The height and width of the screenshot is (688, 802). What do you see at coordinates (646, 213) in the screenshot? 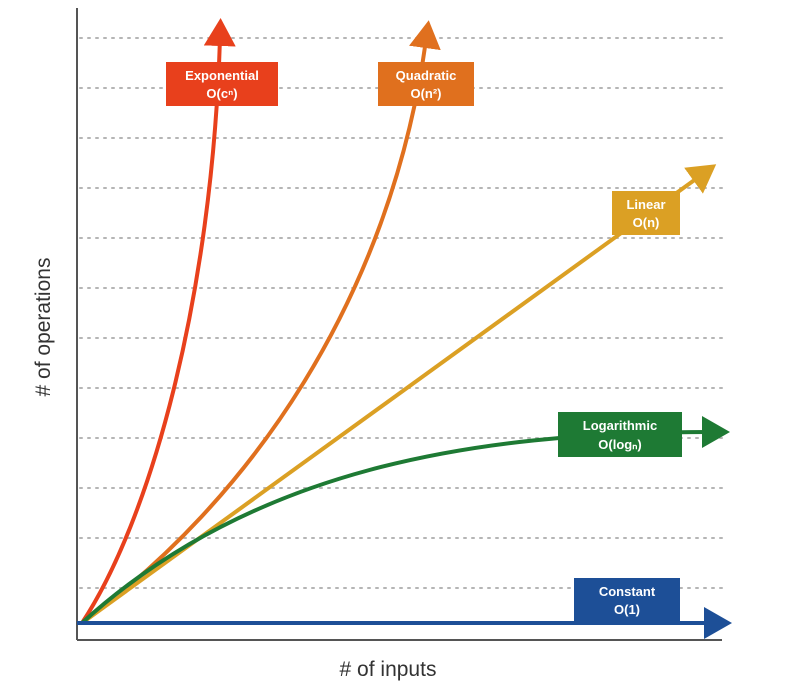
I see `label-linear: Linear O(n)` at bounding box center [646, 213].